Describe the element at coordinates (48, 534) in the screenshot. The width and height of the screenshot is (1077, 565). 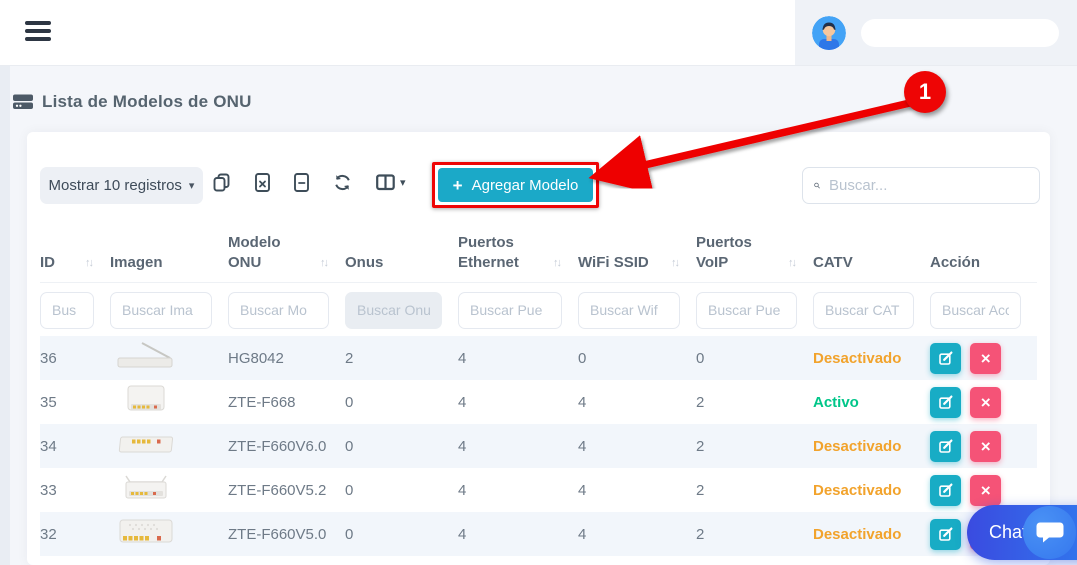
I see `cell-id: 32` at that location.